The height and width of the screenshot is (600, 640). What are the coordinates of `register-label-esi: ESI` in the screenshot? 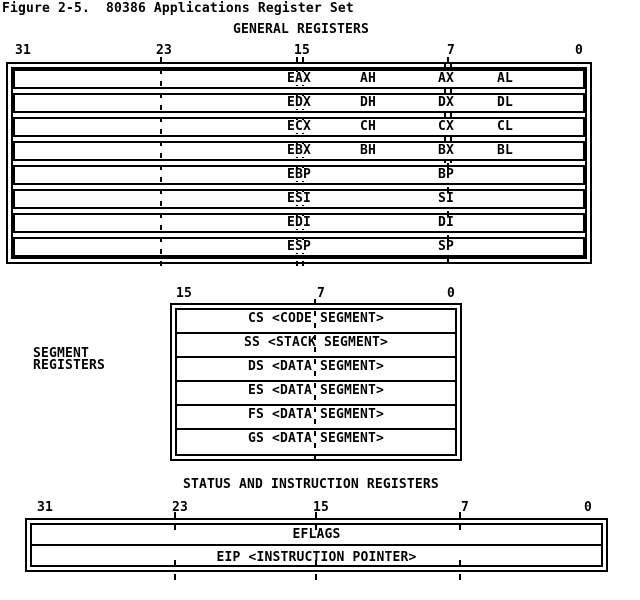 It's located at (299, 198).